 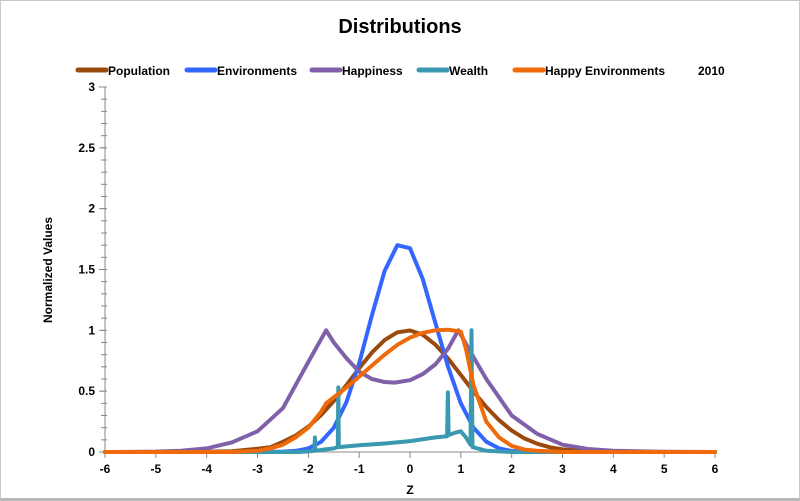 I want to click on y-tick-label: 2, so click(x=91, y=209).